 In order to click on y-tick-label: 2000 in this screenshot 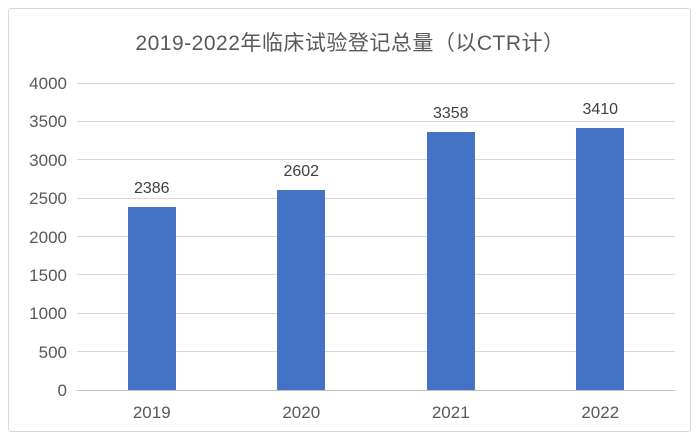, I will do `click(48, 237)`.